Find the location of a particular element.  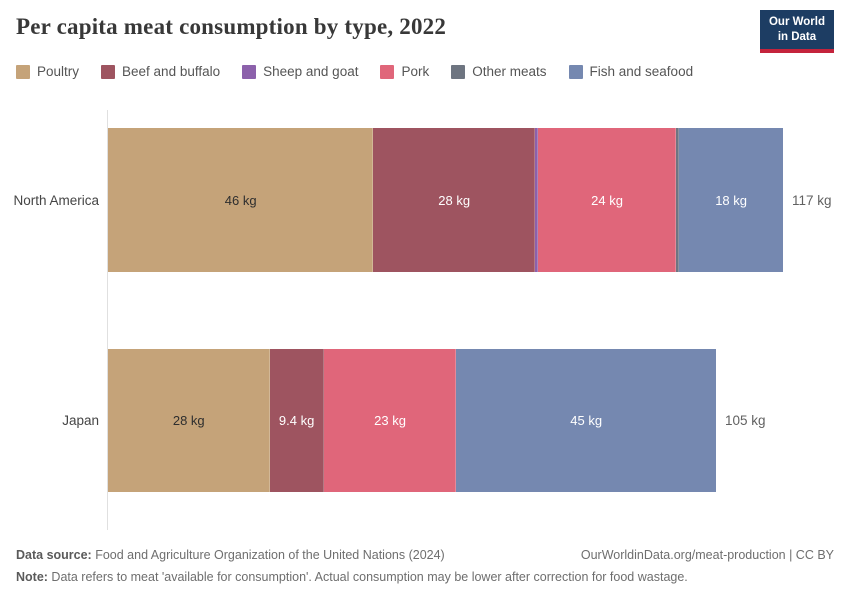

segment-value-label: 46 kg is located at coordinates (240, 200).